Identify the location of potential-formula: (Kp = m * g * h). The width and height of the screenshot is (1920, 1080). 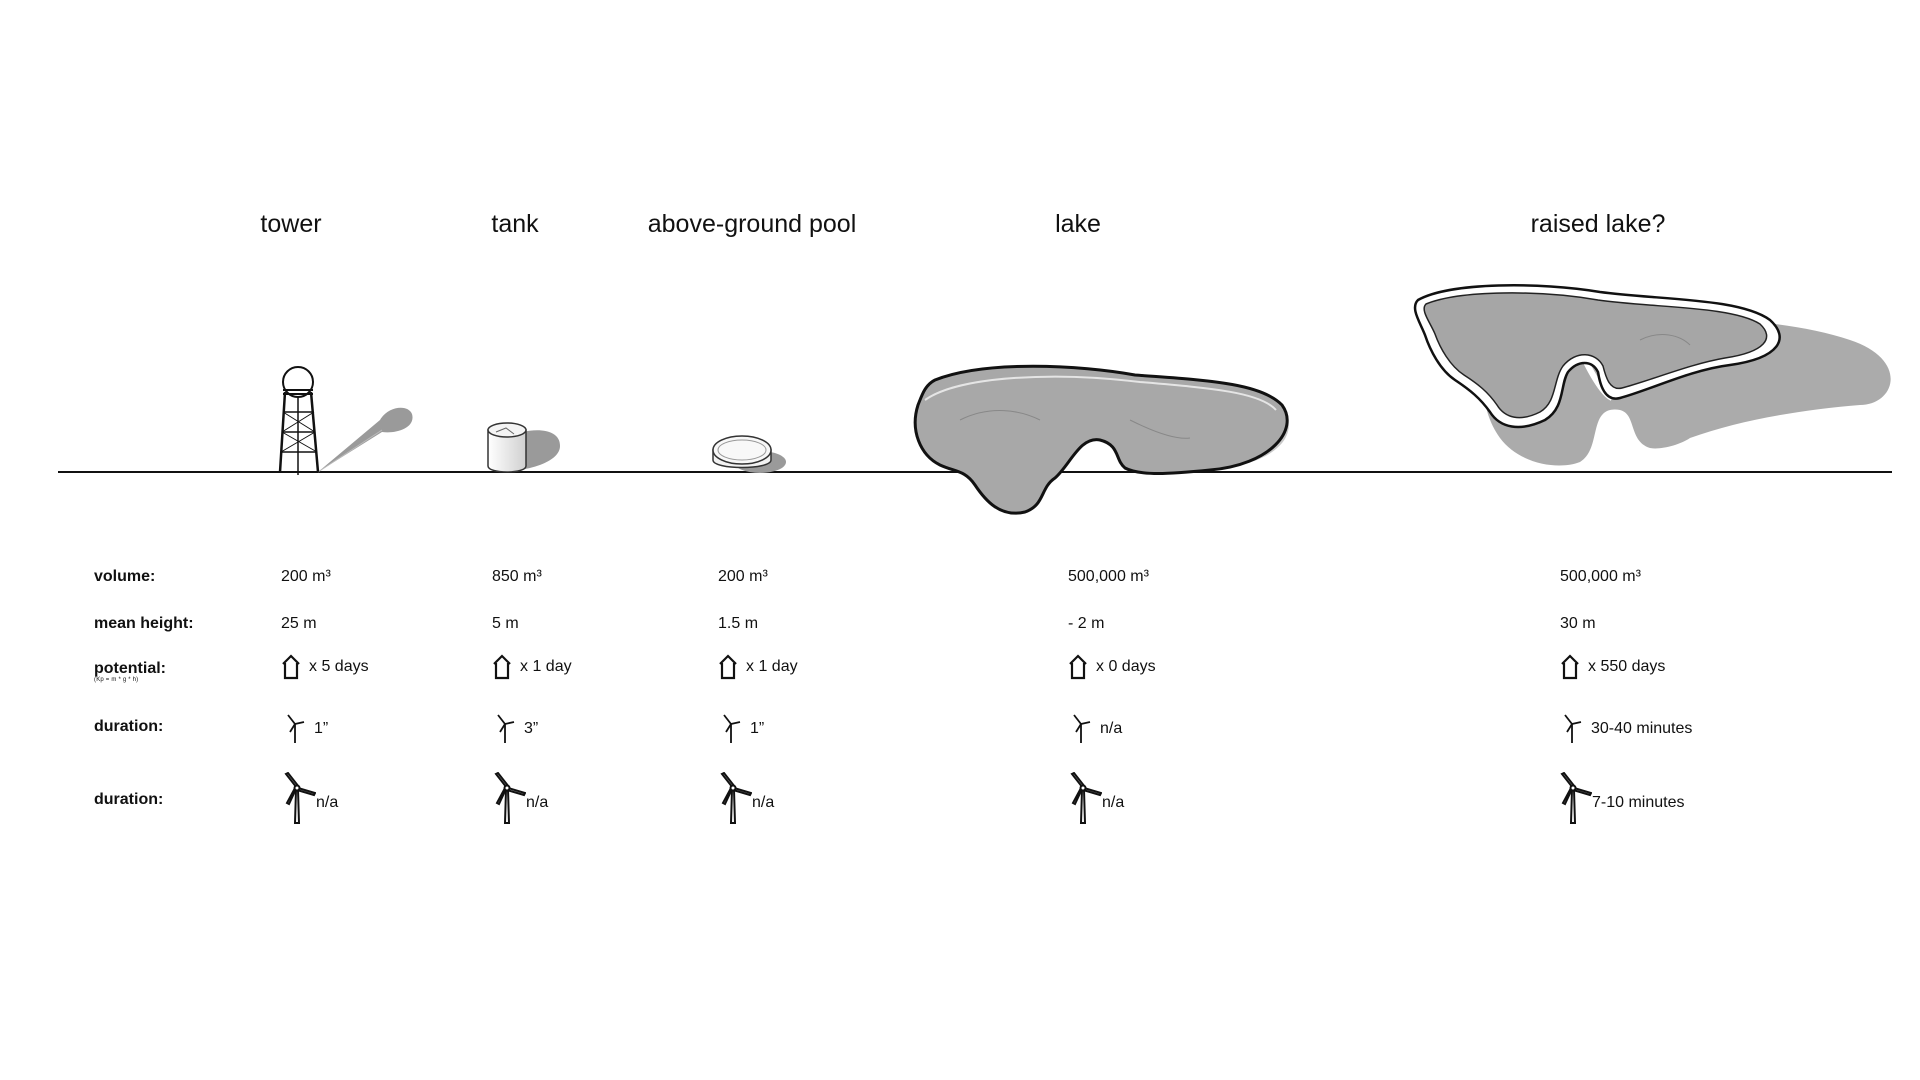
(116, 680).